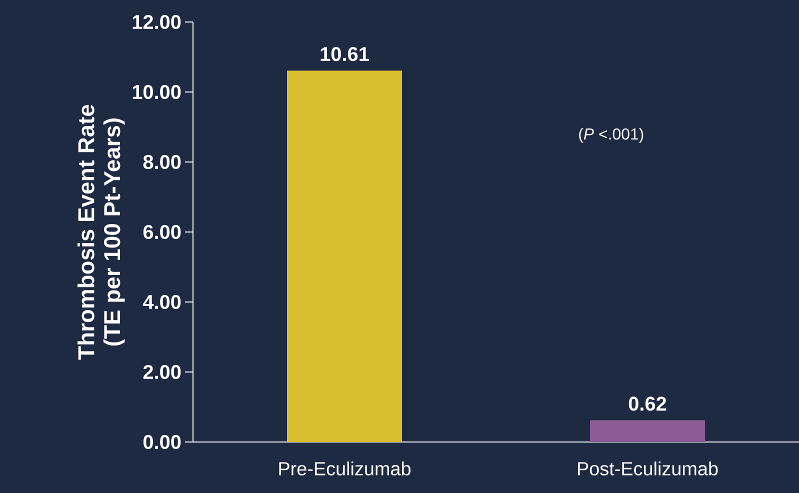 This screenshot has height=493, width=799. Describe the element at coordinates (648, 469) in the screenshot. I see `x-tick-label: Post-Eculizumab` at that location.